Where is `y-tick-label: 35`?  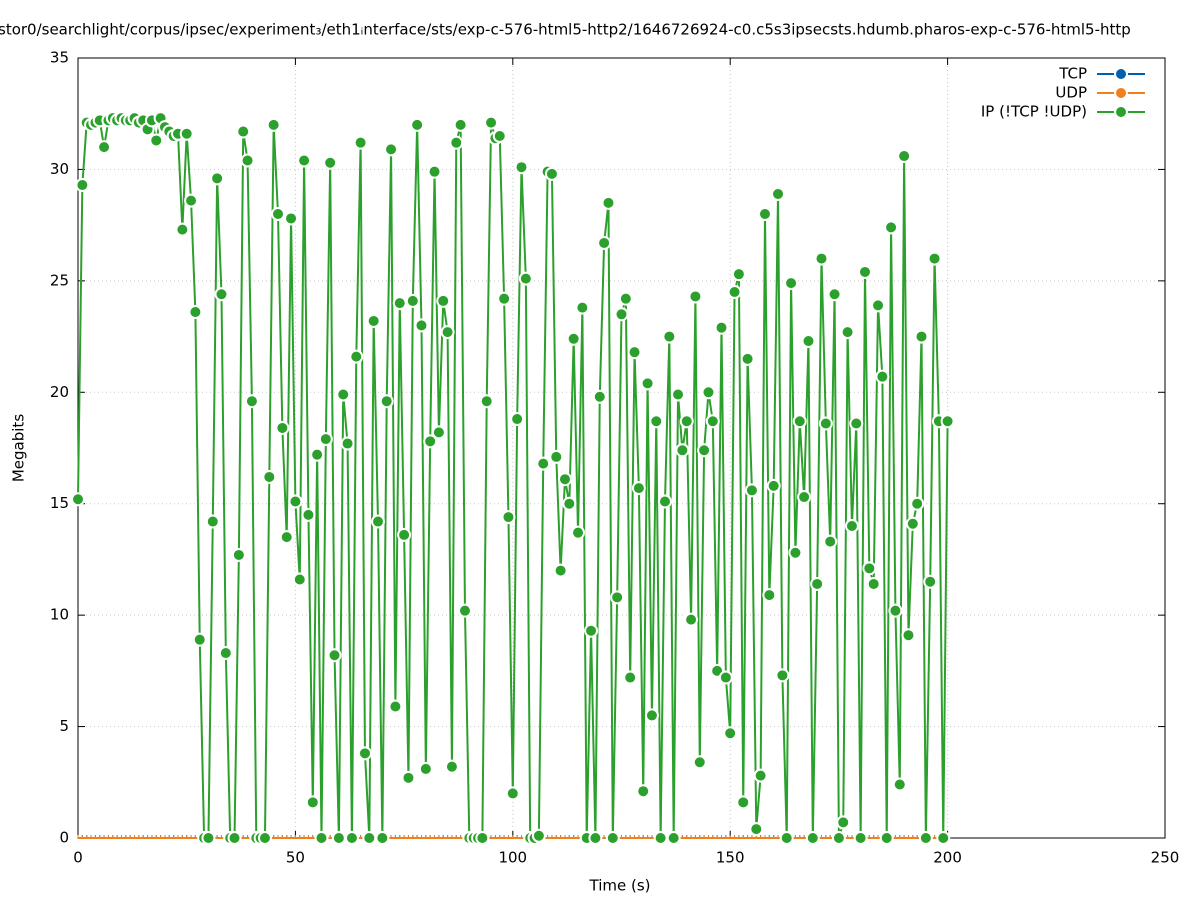 y-tick-label: 35 is located at coordinates (59, 58).